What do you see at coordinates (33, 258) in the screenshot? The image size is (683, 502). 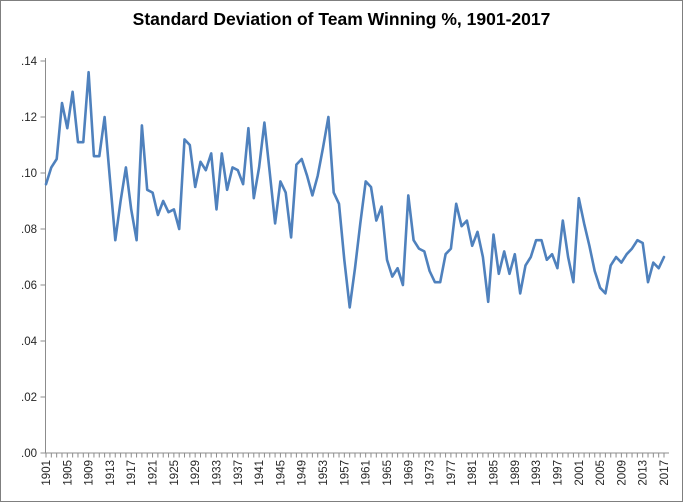 I see `y-axis-ticks: .00 .02 .04 .06 .08 .10 .12 .14` at bounding box center [33, 258].